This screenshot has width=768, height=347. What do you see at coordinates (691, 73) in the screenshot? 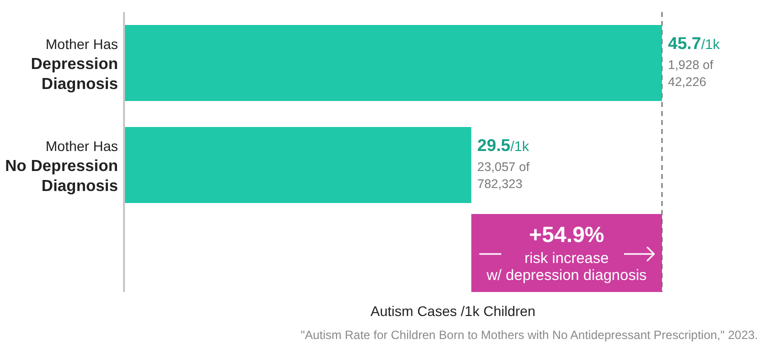
I see `annotation: 1,928 of 42,226` at bounding box center [691, 73].